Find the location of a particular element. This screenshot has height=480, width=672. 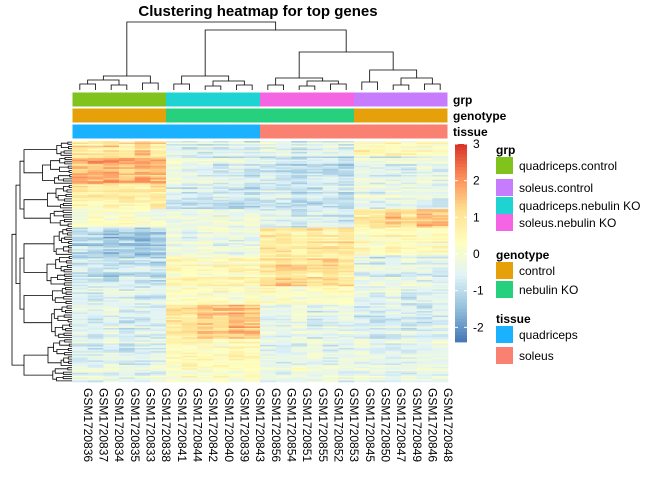

legend-swatch is located at coordinates (504, 334).